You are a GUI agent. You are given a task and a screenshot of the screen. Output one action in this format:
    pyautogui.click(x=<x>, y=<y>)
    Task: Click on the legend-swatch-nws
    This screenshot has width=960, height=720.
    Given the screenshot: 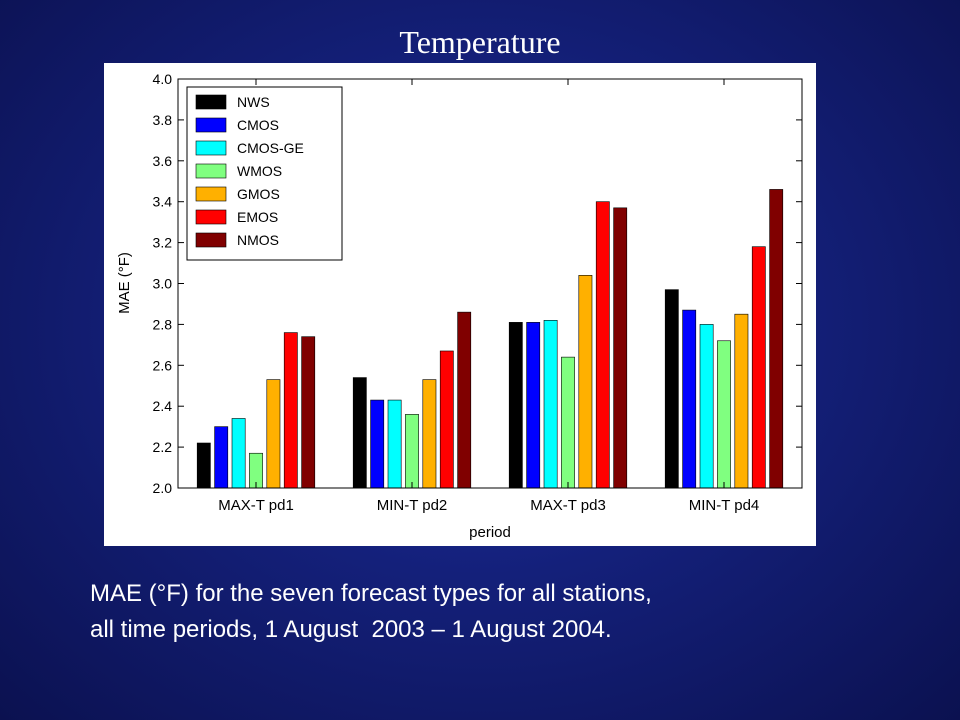 What is the action you would take?
    pyautogui.click(x=211, y=102)
    